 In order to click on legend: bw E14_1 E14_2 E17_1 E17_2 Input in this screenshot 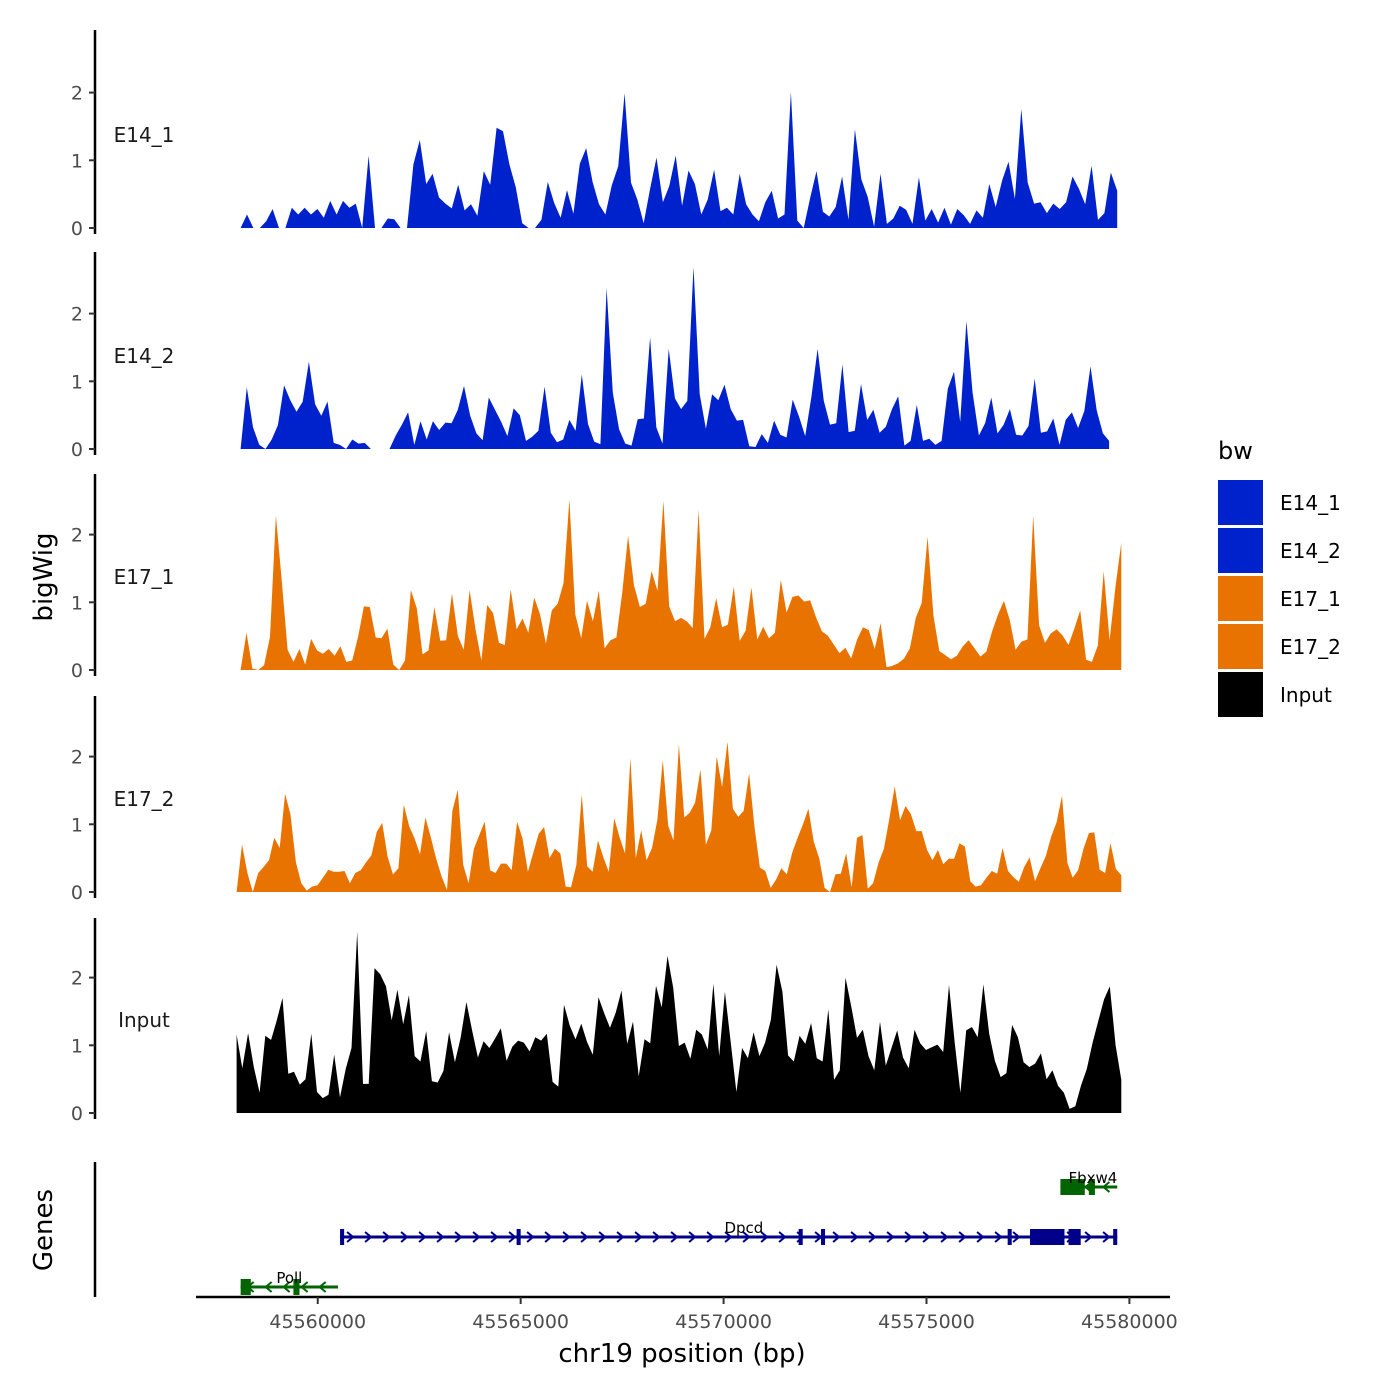, I will do `click(1279, 577)`.